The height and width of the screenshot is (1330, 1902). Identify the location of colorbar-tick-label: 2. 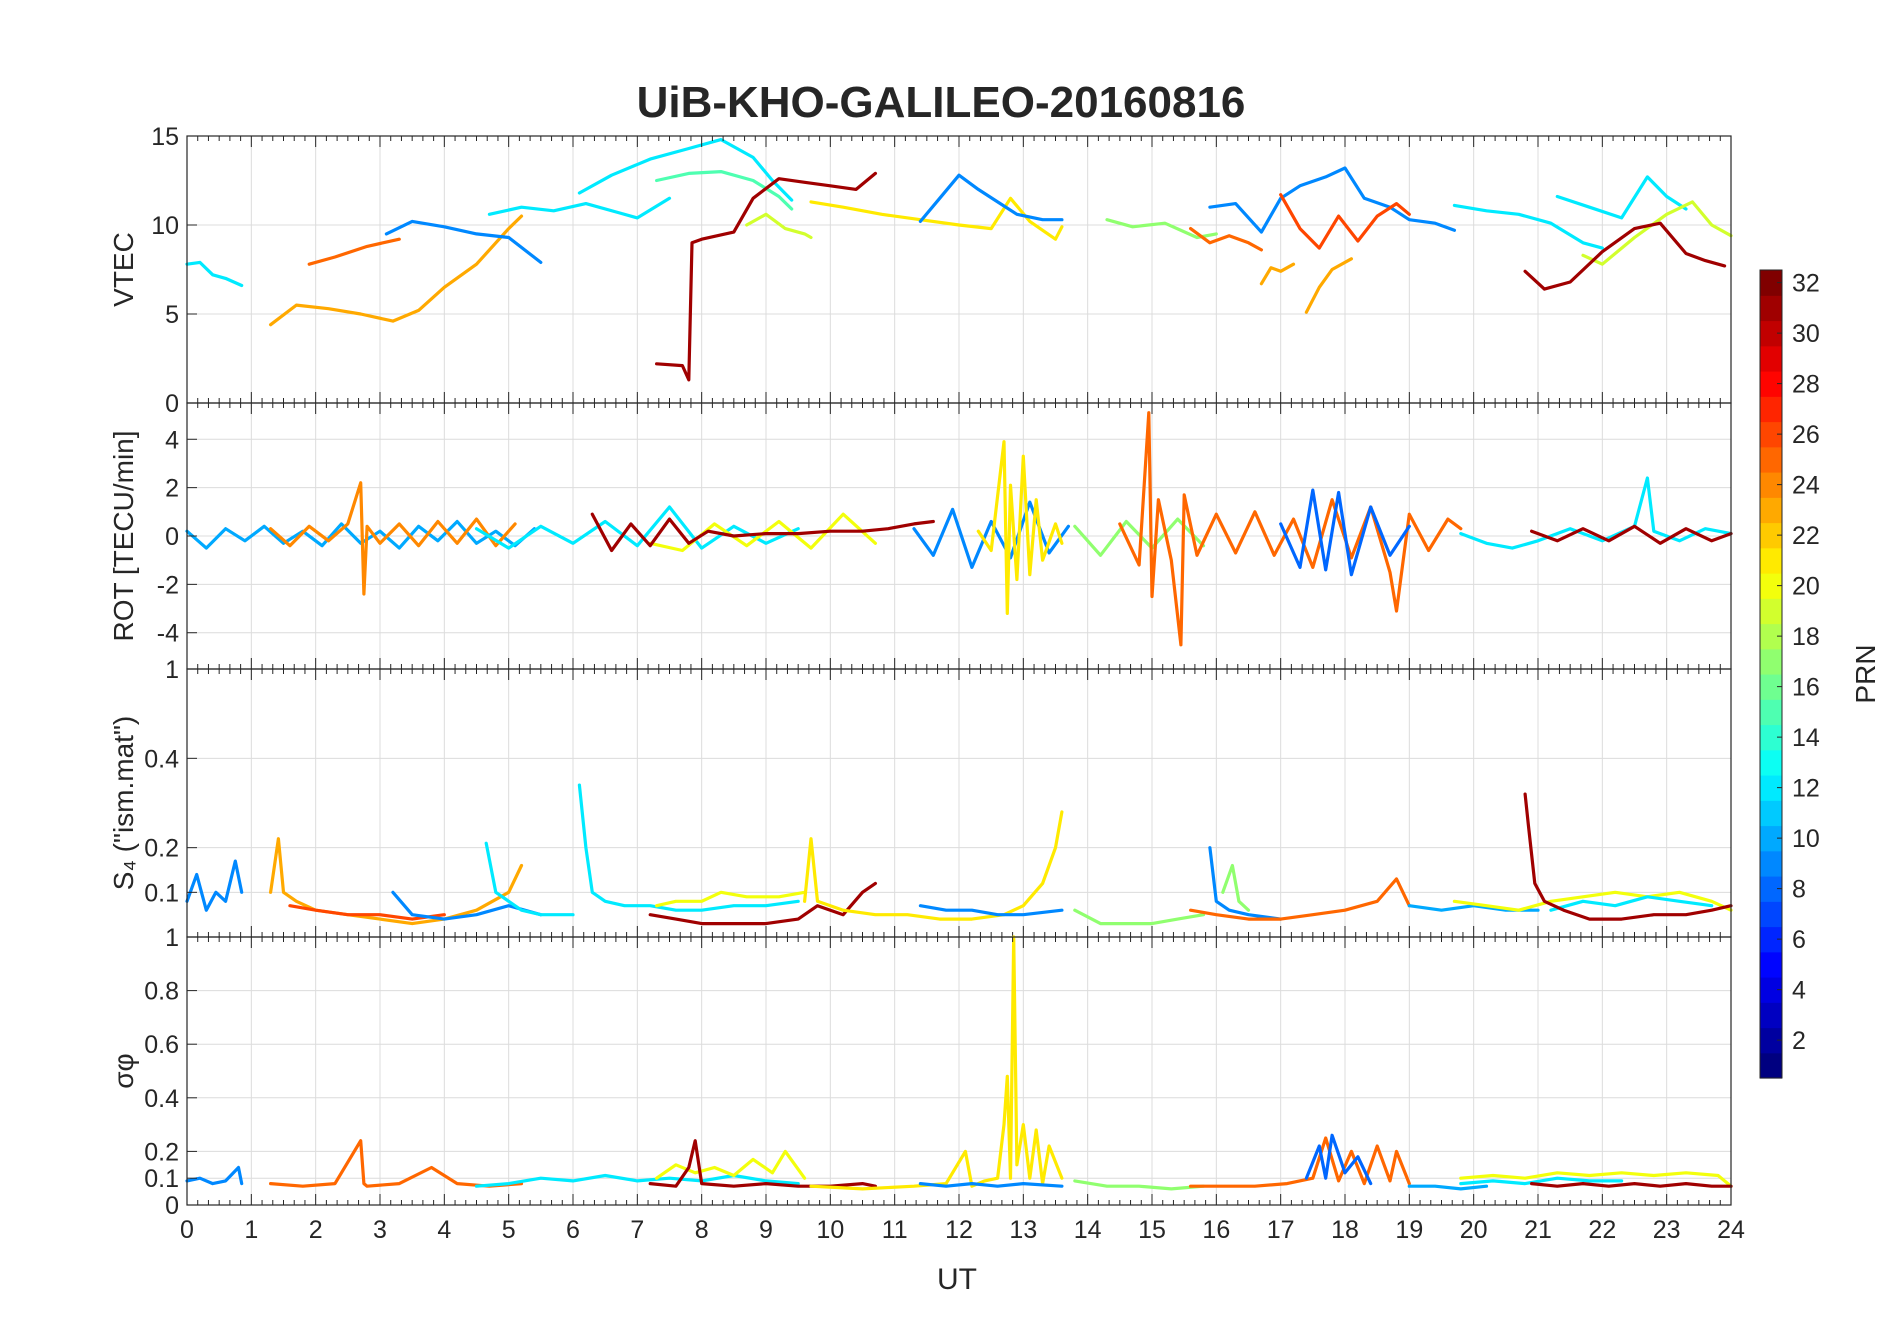
(1799, 1041).